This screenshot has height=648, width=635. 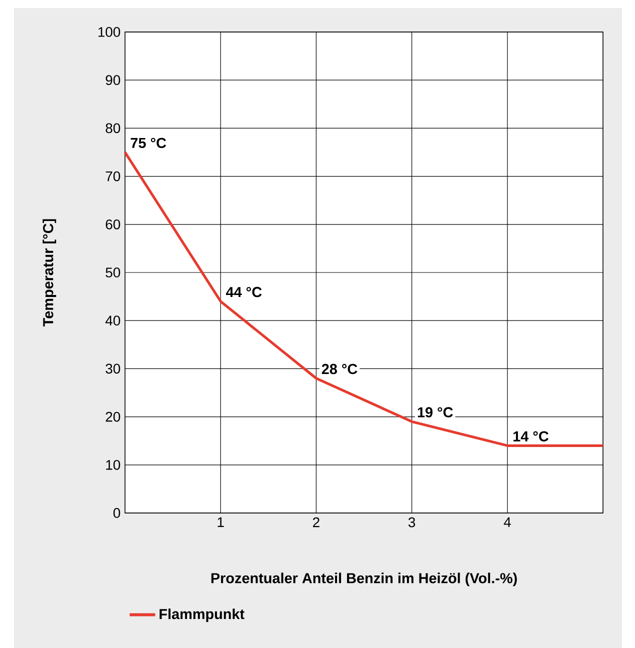 I want to click on x-tick-label: 4, so click(x=507, y=522).